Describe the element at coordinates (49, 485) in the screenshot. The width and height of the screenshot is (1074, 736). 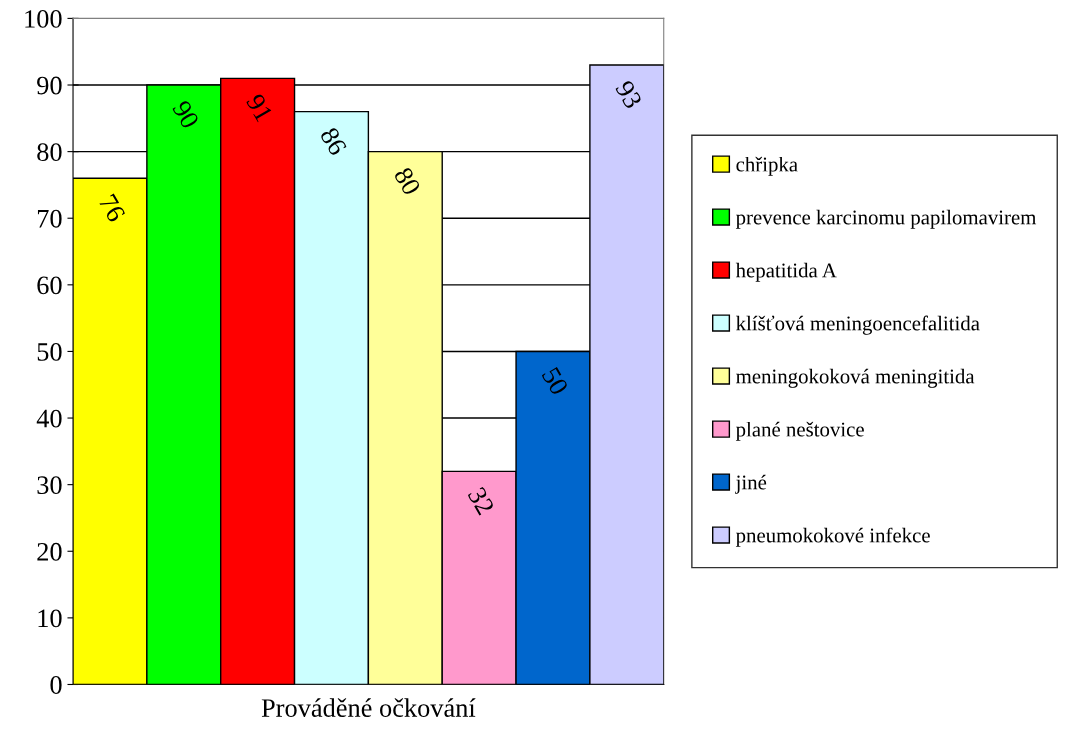
I see `y-tick-label: 30` at that location.